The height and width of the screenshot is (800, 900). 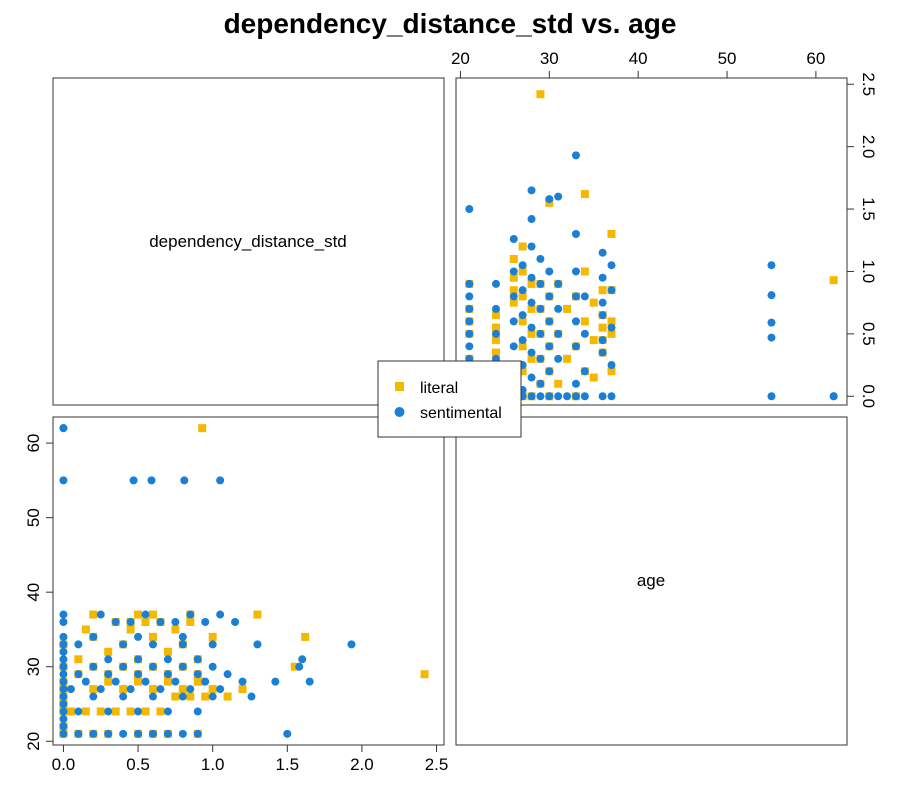 I want to click on top-axis-tick-label-20: 20, so click(x=460, y=58).